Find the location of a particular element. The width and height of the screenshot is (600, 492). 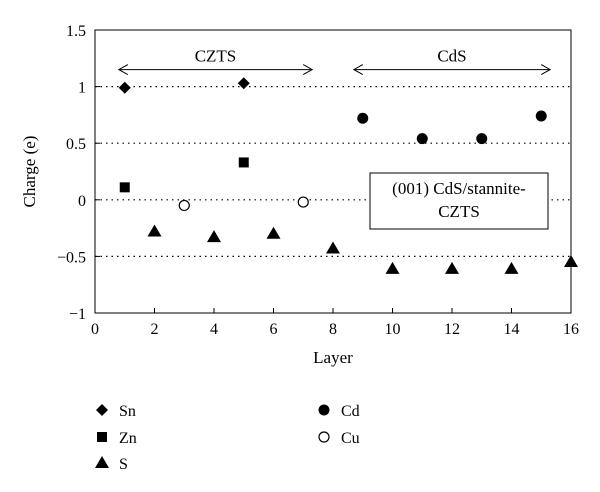

y-tick-label: 1.5 is located at coordinates (76, 31).